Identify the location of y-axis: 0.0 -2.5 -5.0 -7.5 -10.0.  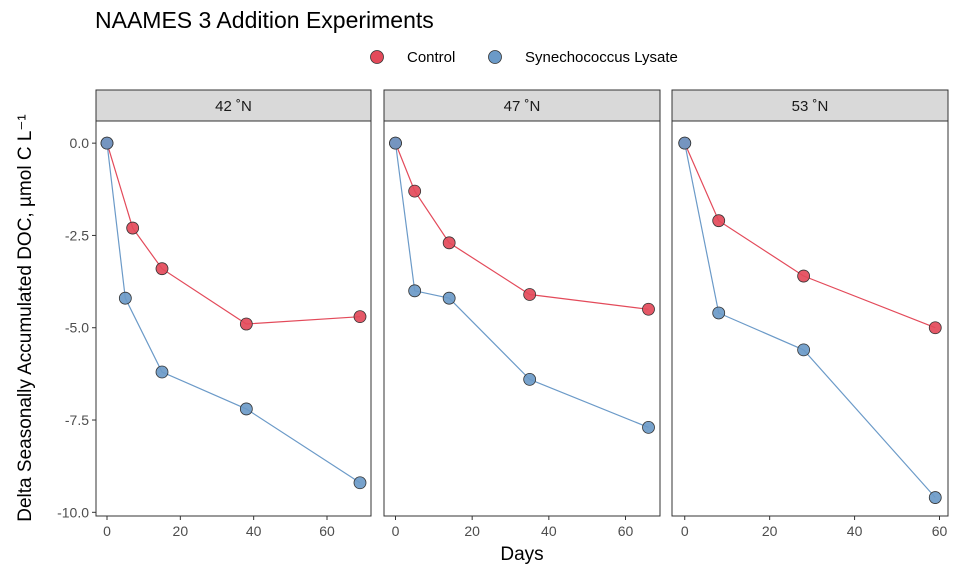
(76, 327).